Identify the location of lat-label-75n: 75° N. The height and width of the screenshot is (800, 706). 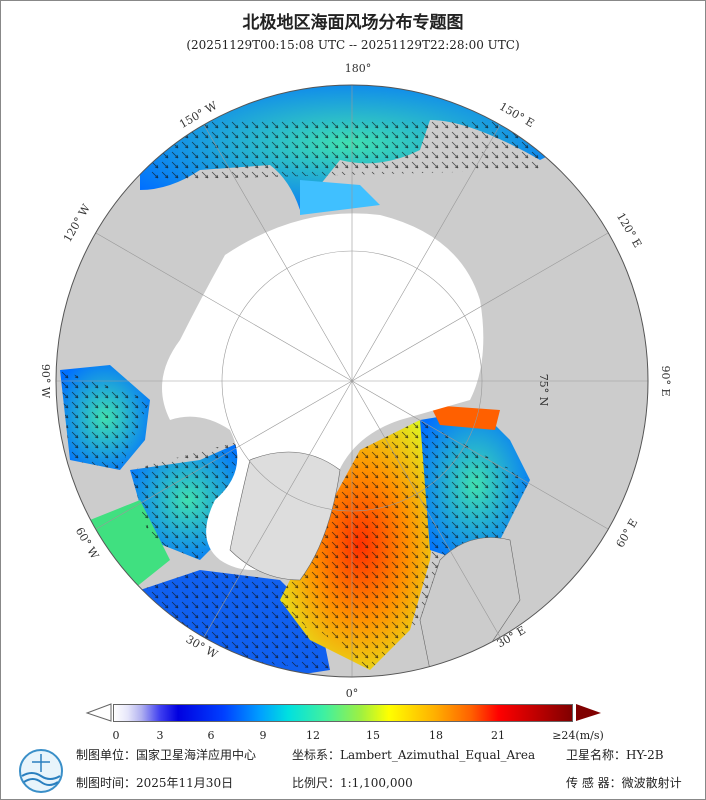
(543, 390).